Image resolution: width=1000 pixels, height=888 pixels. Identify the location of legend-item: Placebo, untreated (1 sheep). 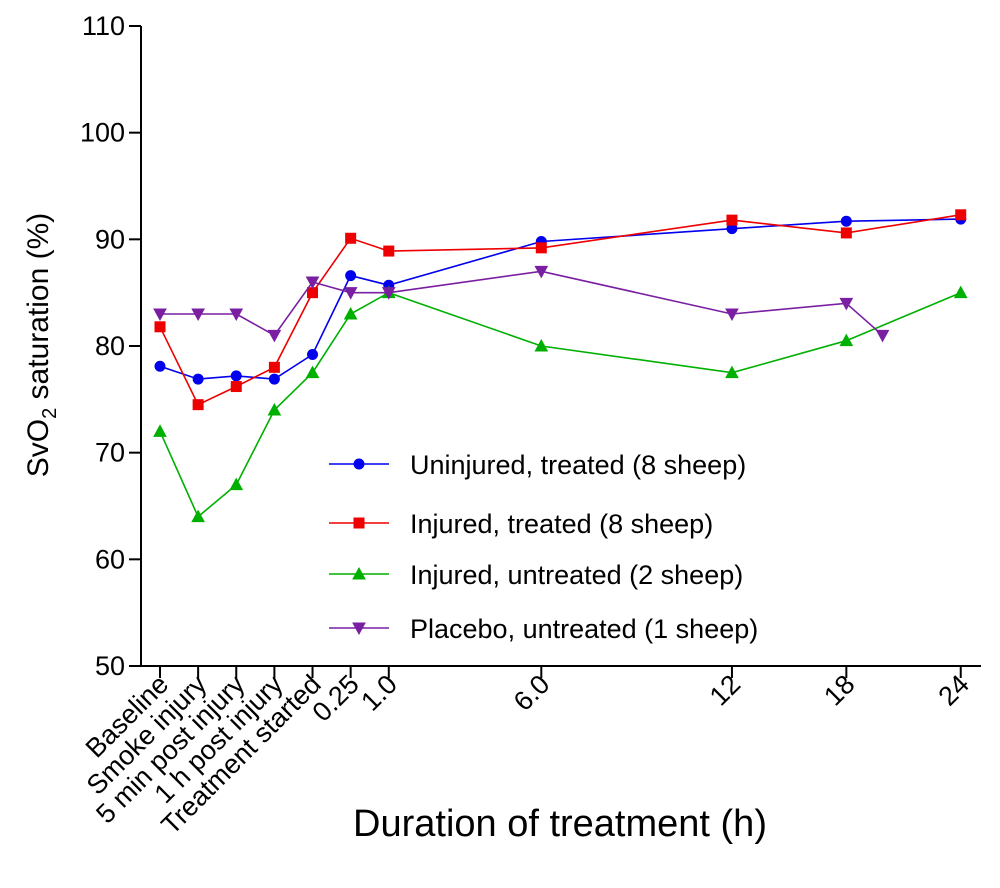
(543, 629).